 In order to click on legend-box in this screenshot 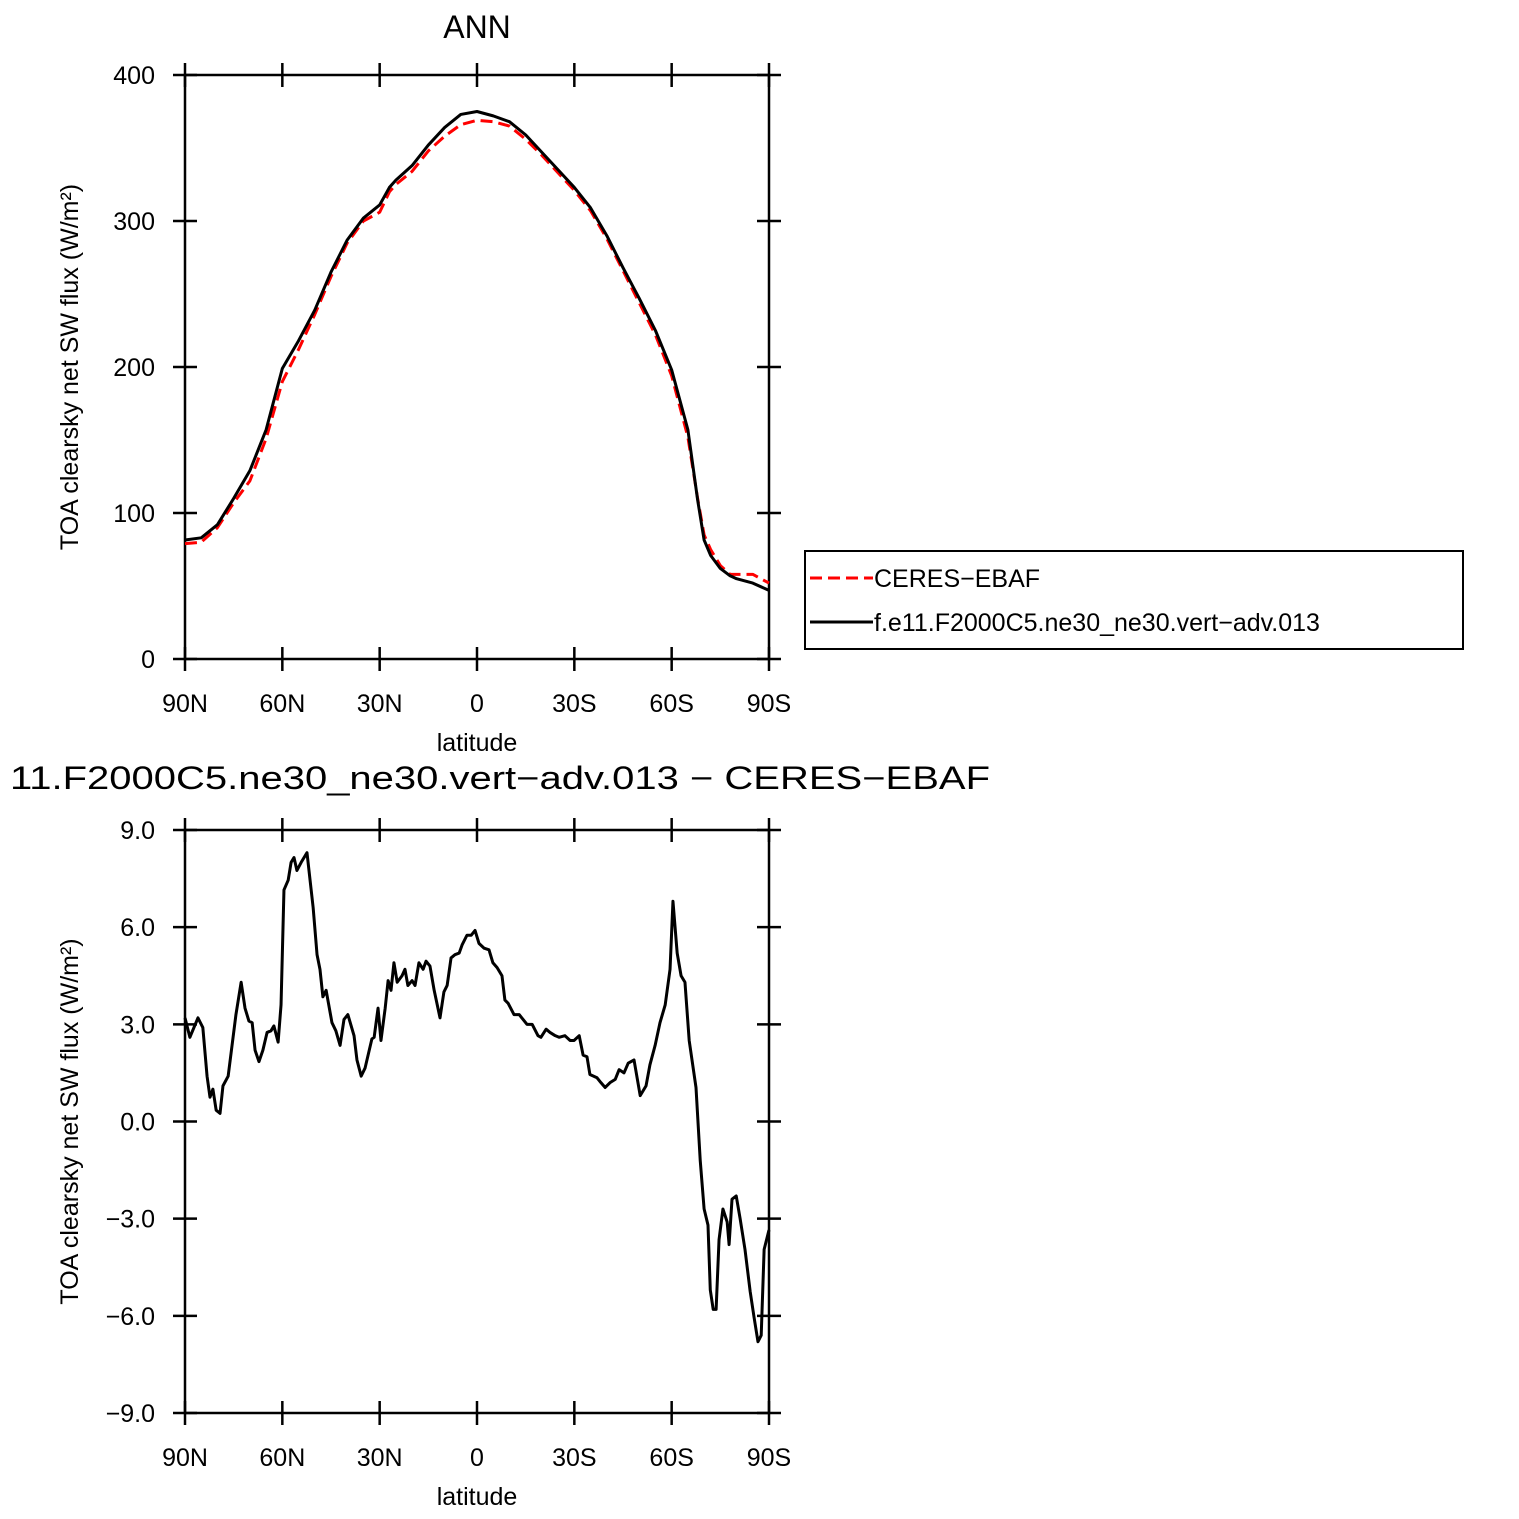, I will do `click(1134, 600)`.